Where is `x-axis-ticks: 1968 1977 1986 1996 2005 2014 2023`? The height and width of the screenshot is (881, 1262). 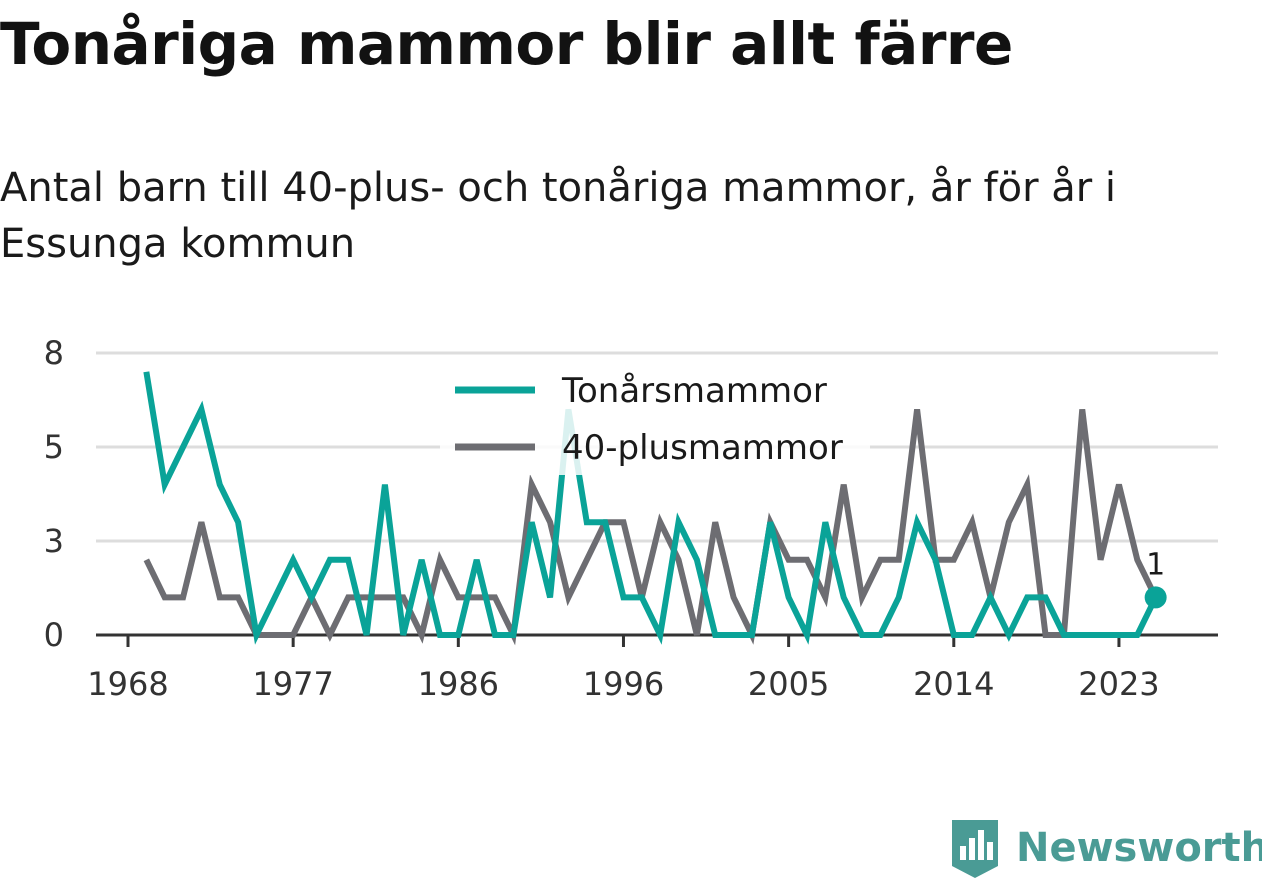
x-axis-ticks: 1968 1977 1986 1996 2005 2014 2023 is located at coordinates (623, 669).